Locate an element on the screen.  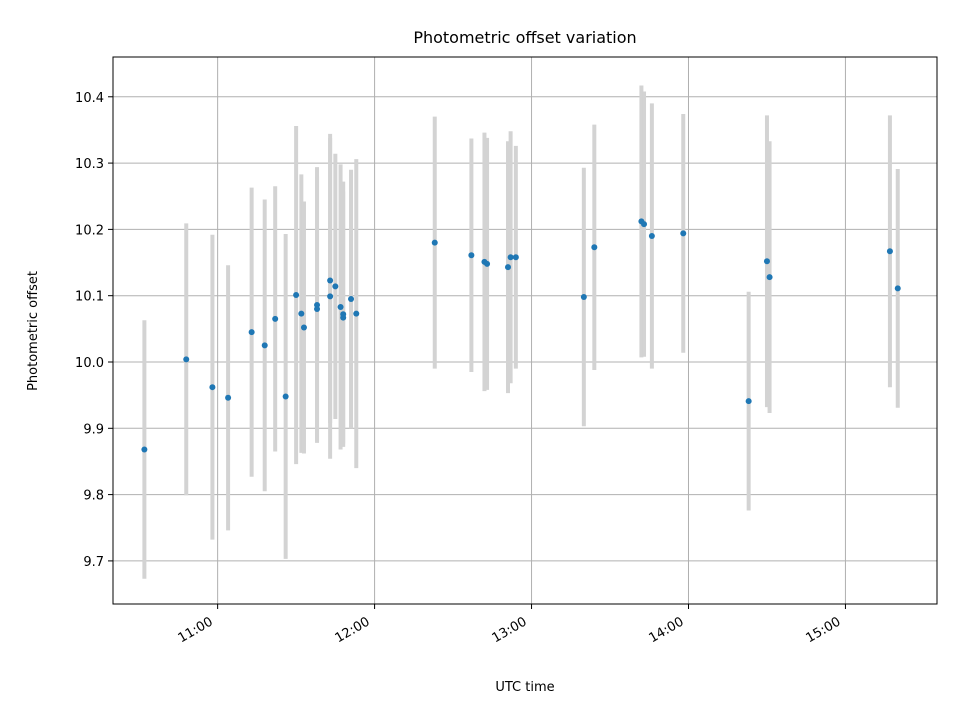
y-tick-label: 9.9 is located at coordinates (93, 429).